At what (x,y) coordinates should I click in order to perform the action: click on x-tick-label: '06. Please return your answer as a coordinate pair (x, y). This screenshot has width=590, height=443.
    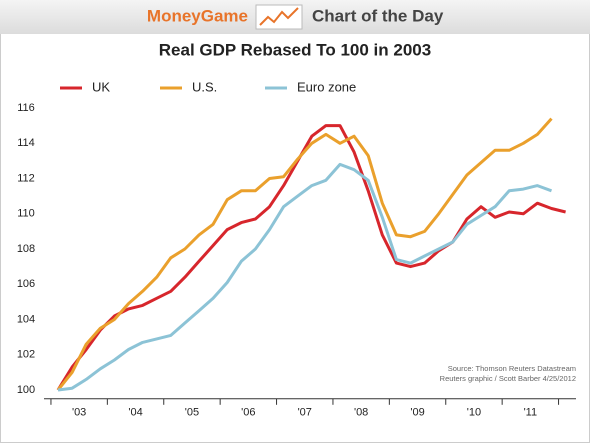
    Looking at the image, I should click on (248, 413).